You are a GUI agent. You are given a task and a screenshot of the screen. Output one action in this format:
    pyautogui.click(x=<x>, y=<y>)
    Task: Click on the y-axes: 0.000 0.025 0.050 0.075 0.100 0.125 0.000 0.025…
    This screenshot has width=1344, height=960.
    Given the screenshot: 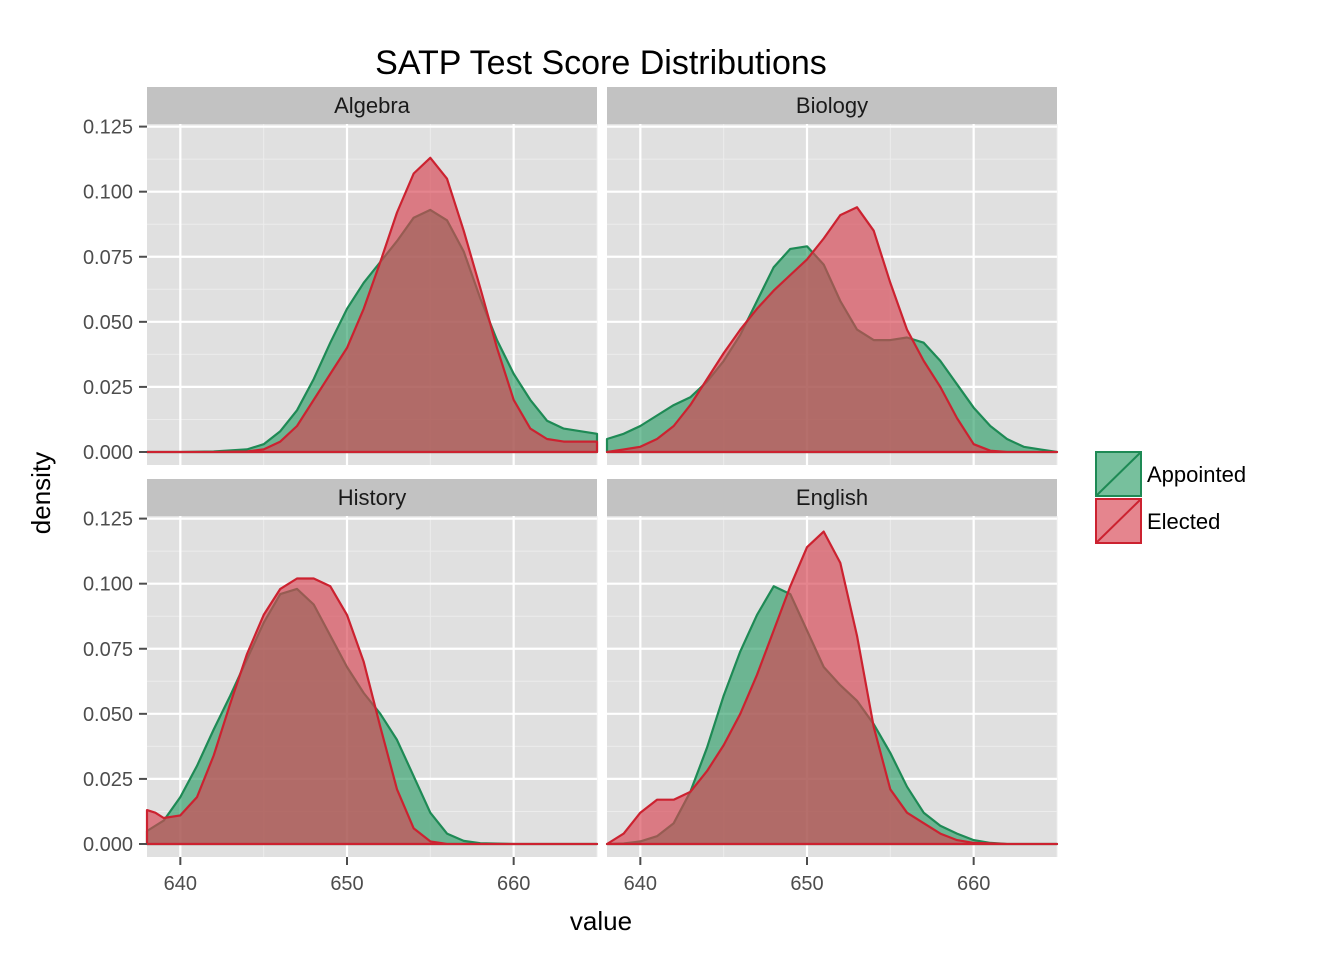 What is the action you would take?
    pyautogui.click(x=115, y=486)
    